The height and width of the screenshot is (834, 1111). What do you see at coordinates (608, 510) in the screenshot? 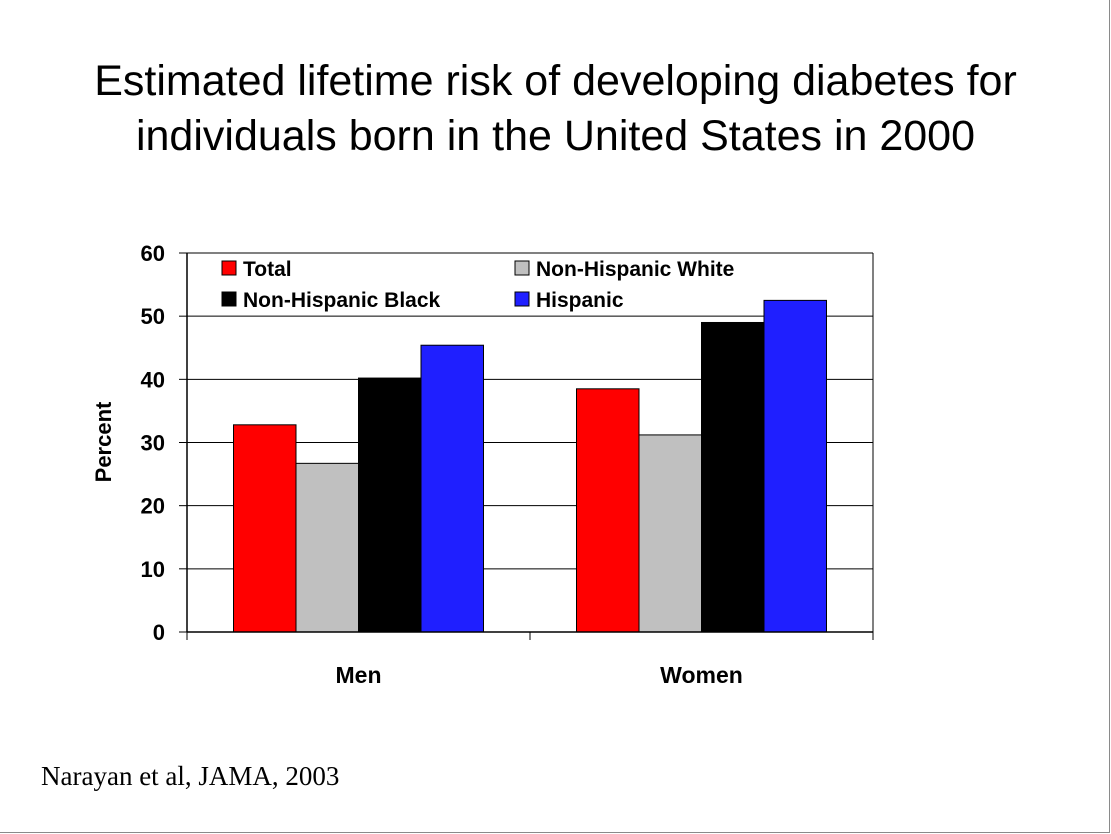
I see `bar-women-total` at bounding box center [608, 510].